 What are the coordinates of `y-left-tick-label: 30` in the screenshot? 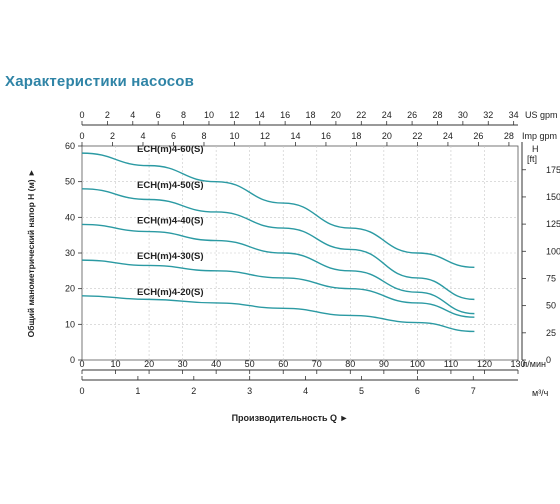 It's located at (70, 253).